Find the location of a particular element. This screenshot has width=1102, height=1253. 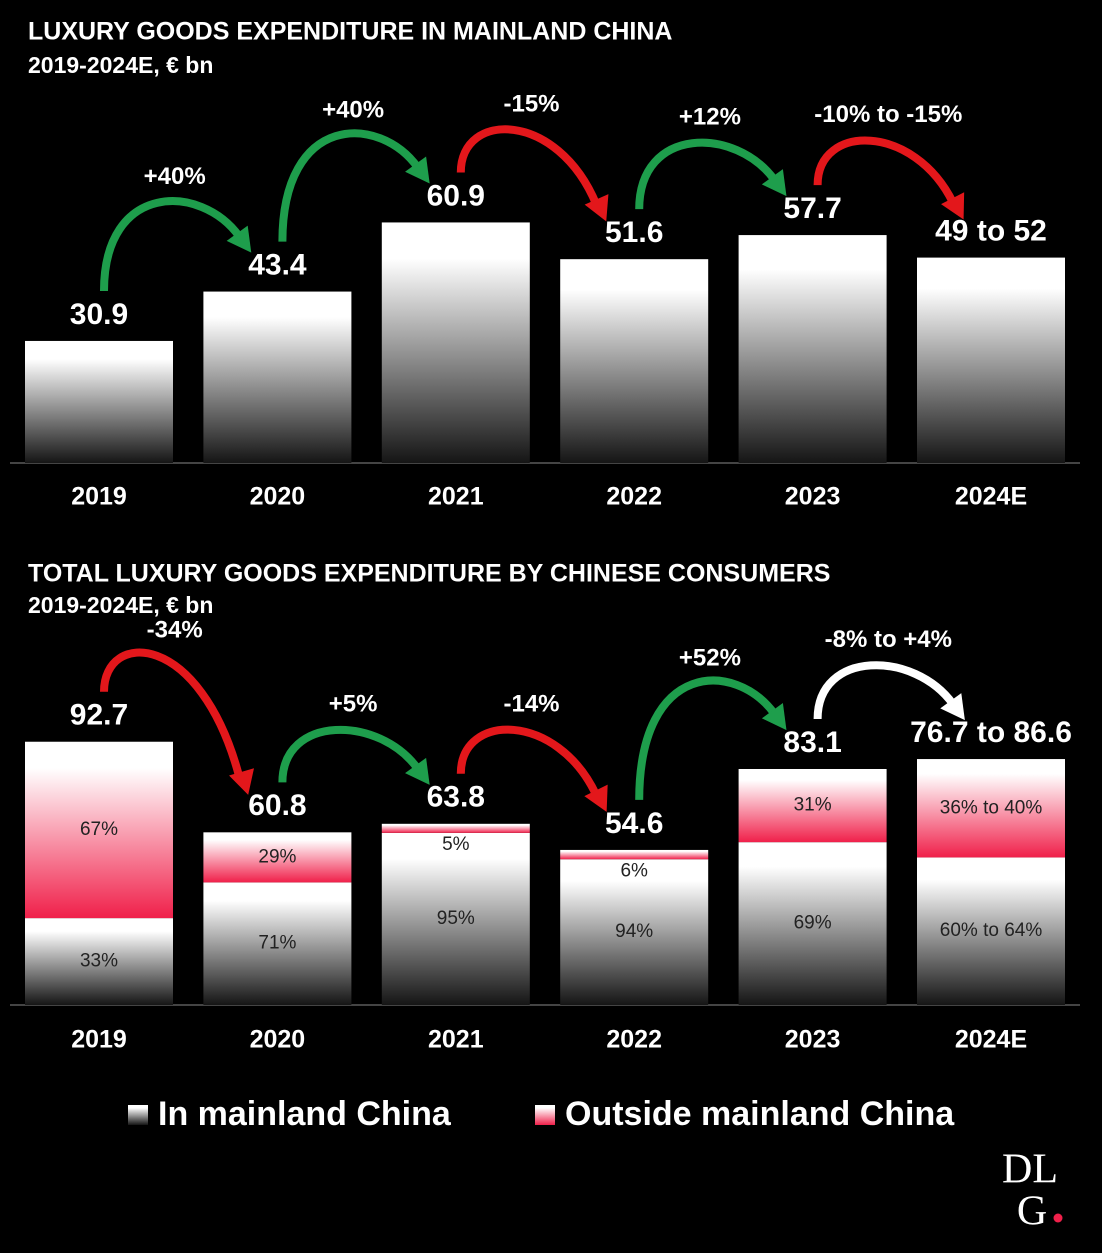

segment-label: 95% is located at coordinates (456, 918).